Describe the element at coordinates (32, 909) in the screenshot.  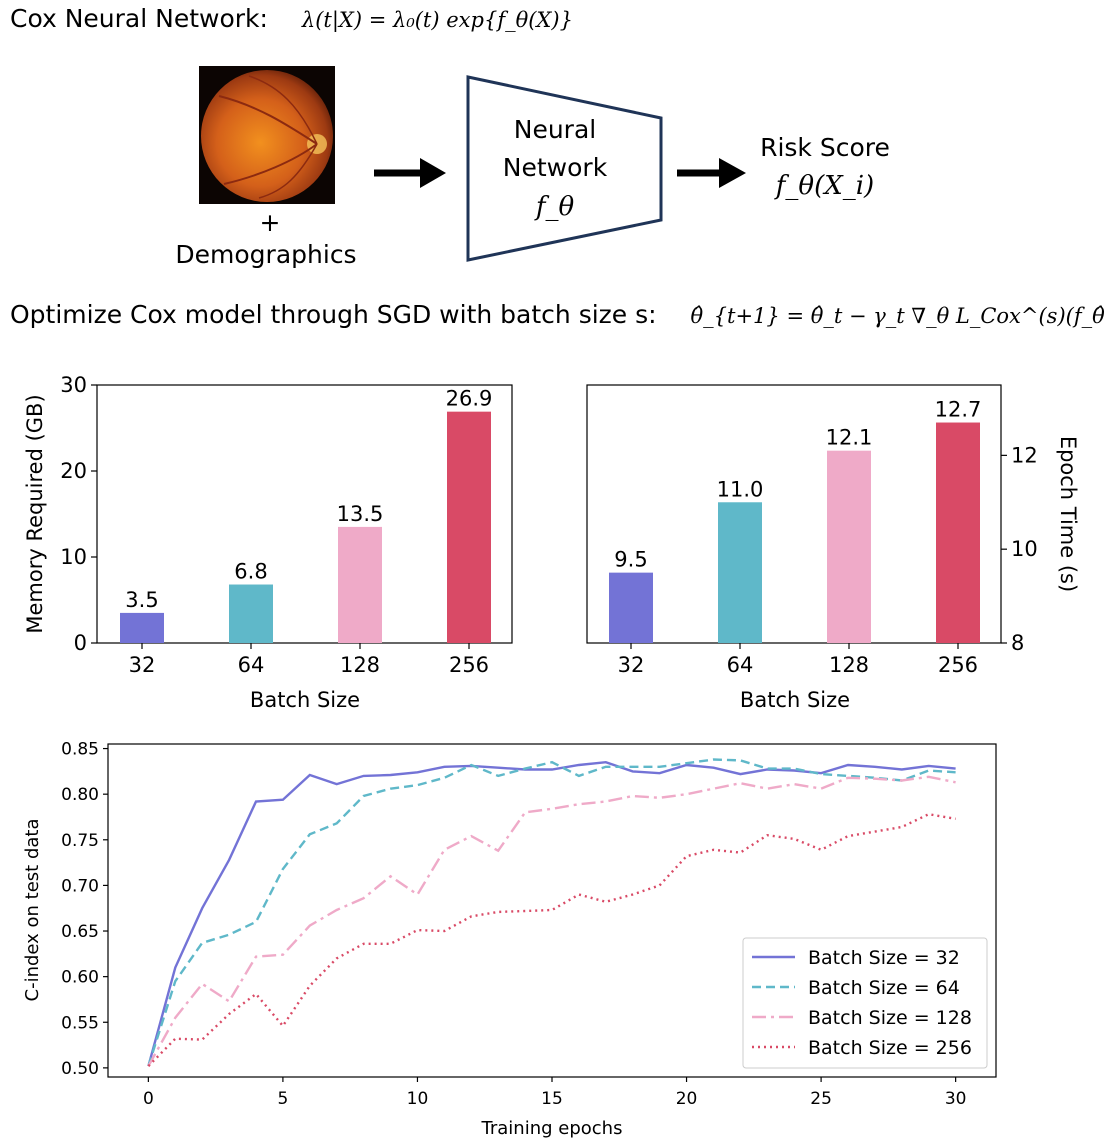
I see `chart3-ylabel: C-index on test data` at that location.